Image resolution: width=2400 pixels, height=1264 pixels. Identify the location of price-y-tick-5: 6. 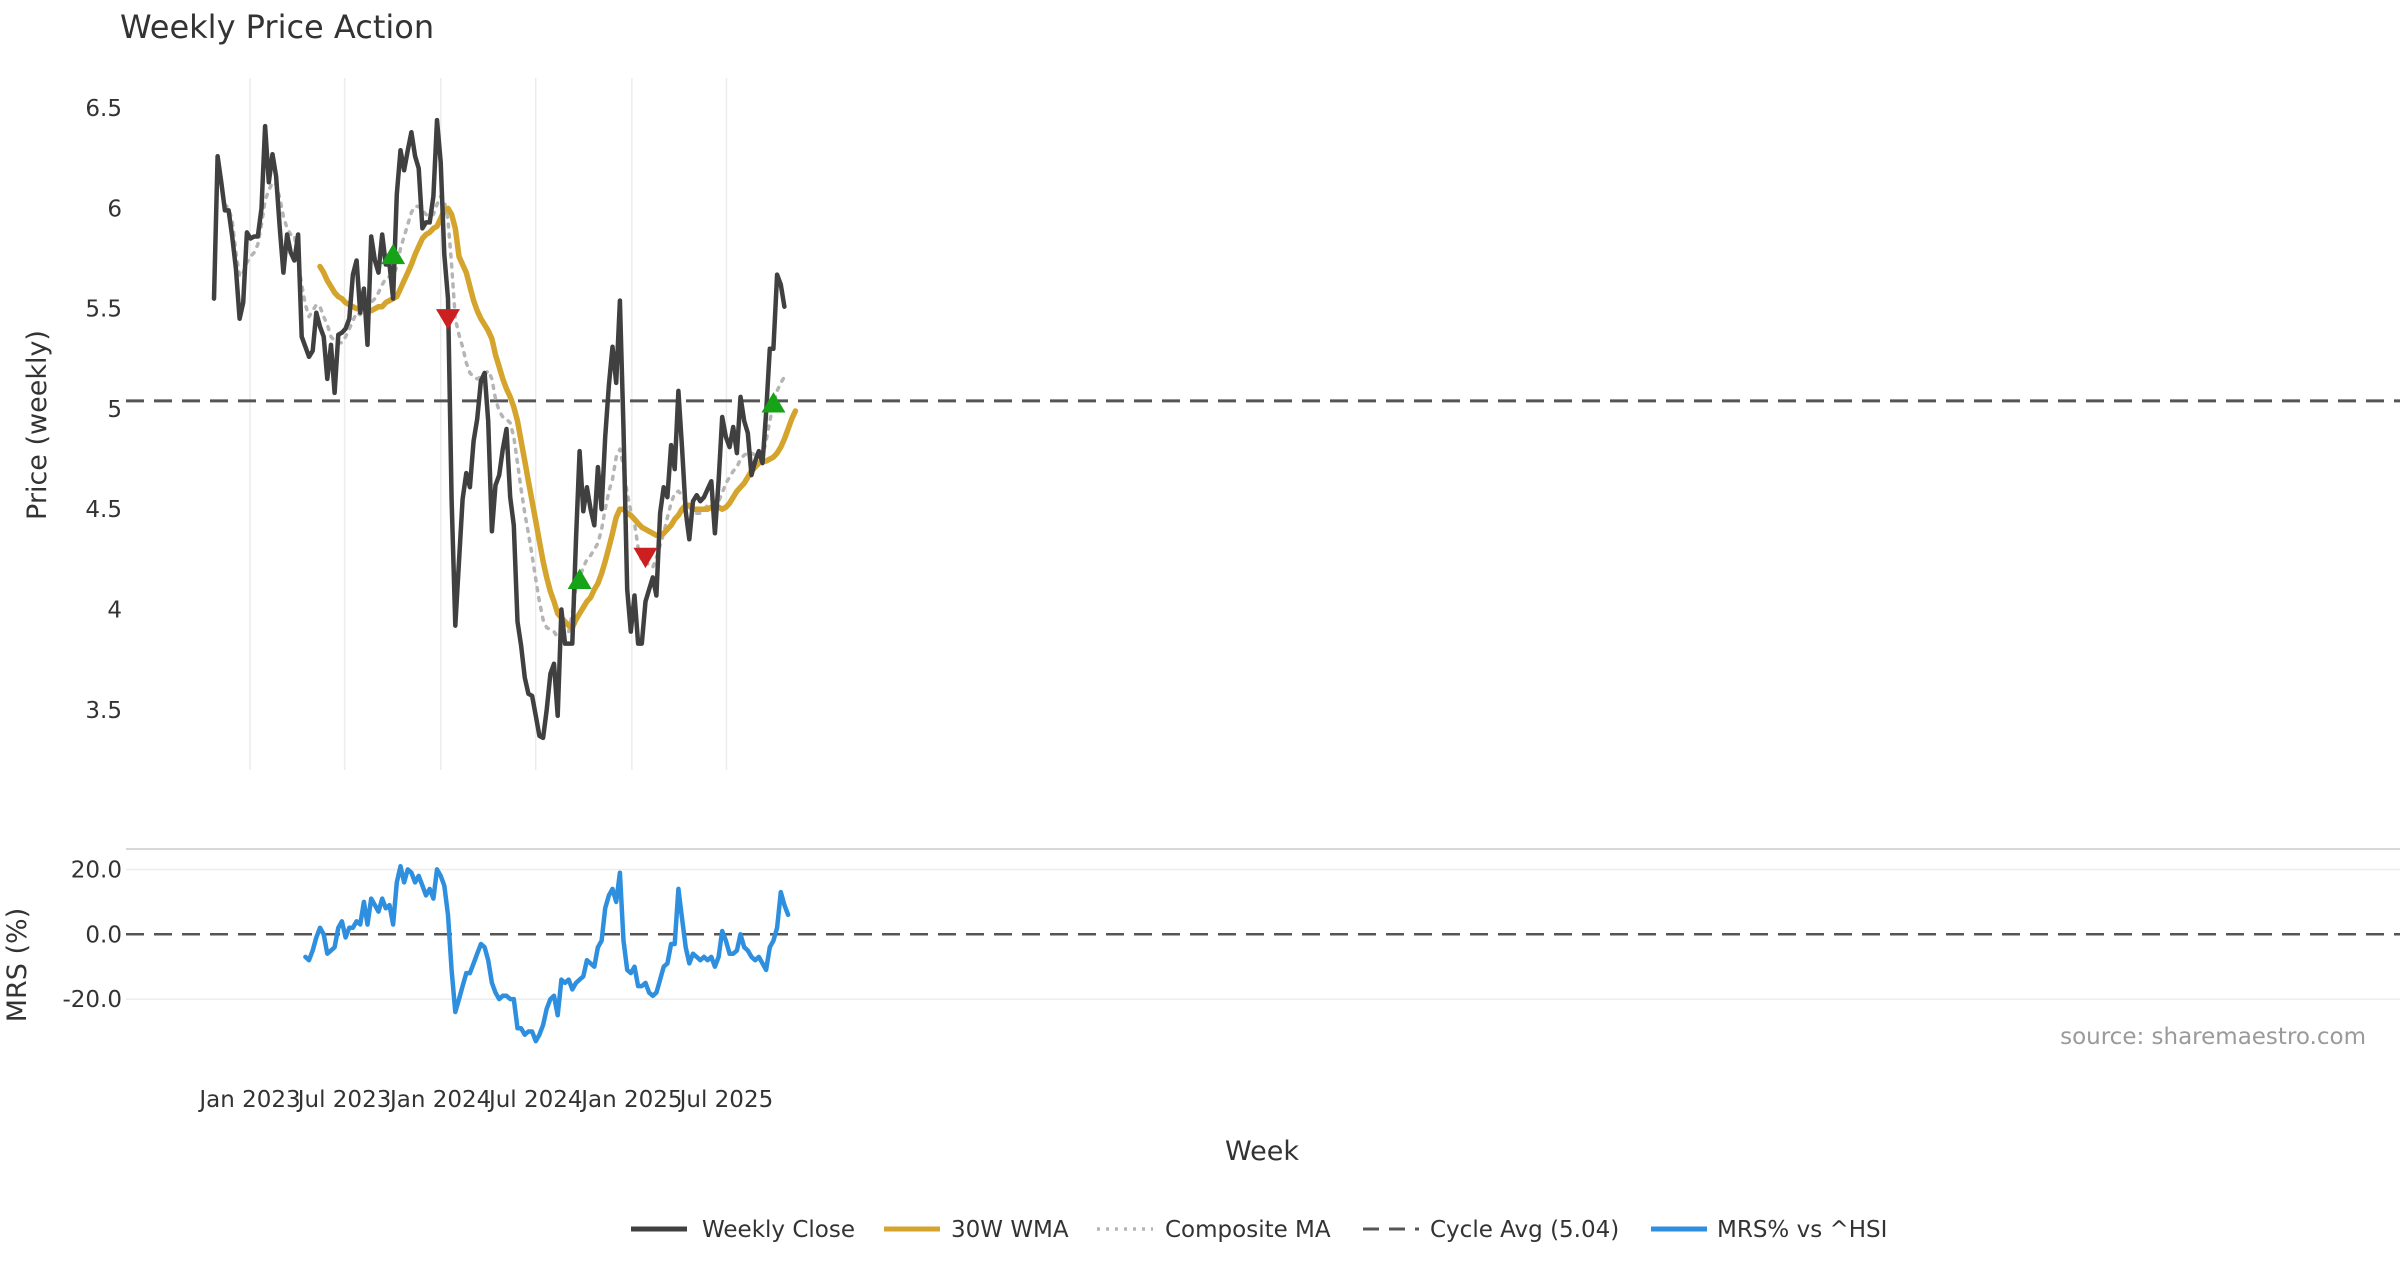
(114, 209).